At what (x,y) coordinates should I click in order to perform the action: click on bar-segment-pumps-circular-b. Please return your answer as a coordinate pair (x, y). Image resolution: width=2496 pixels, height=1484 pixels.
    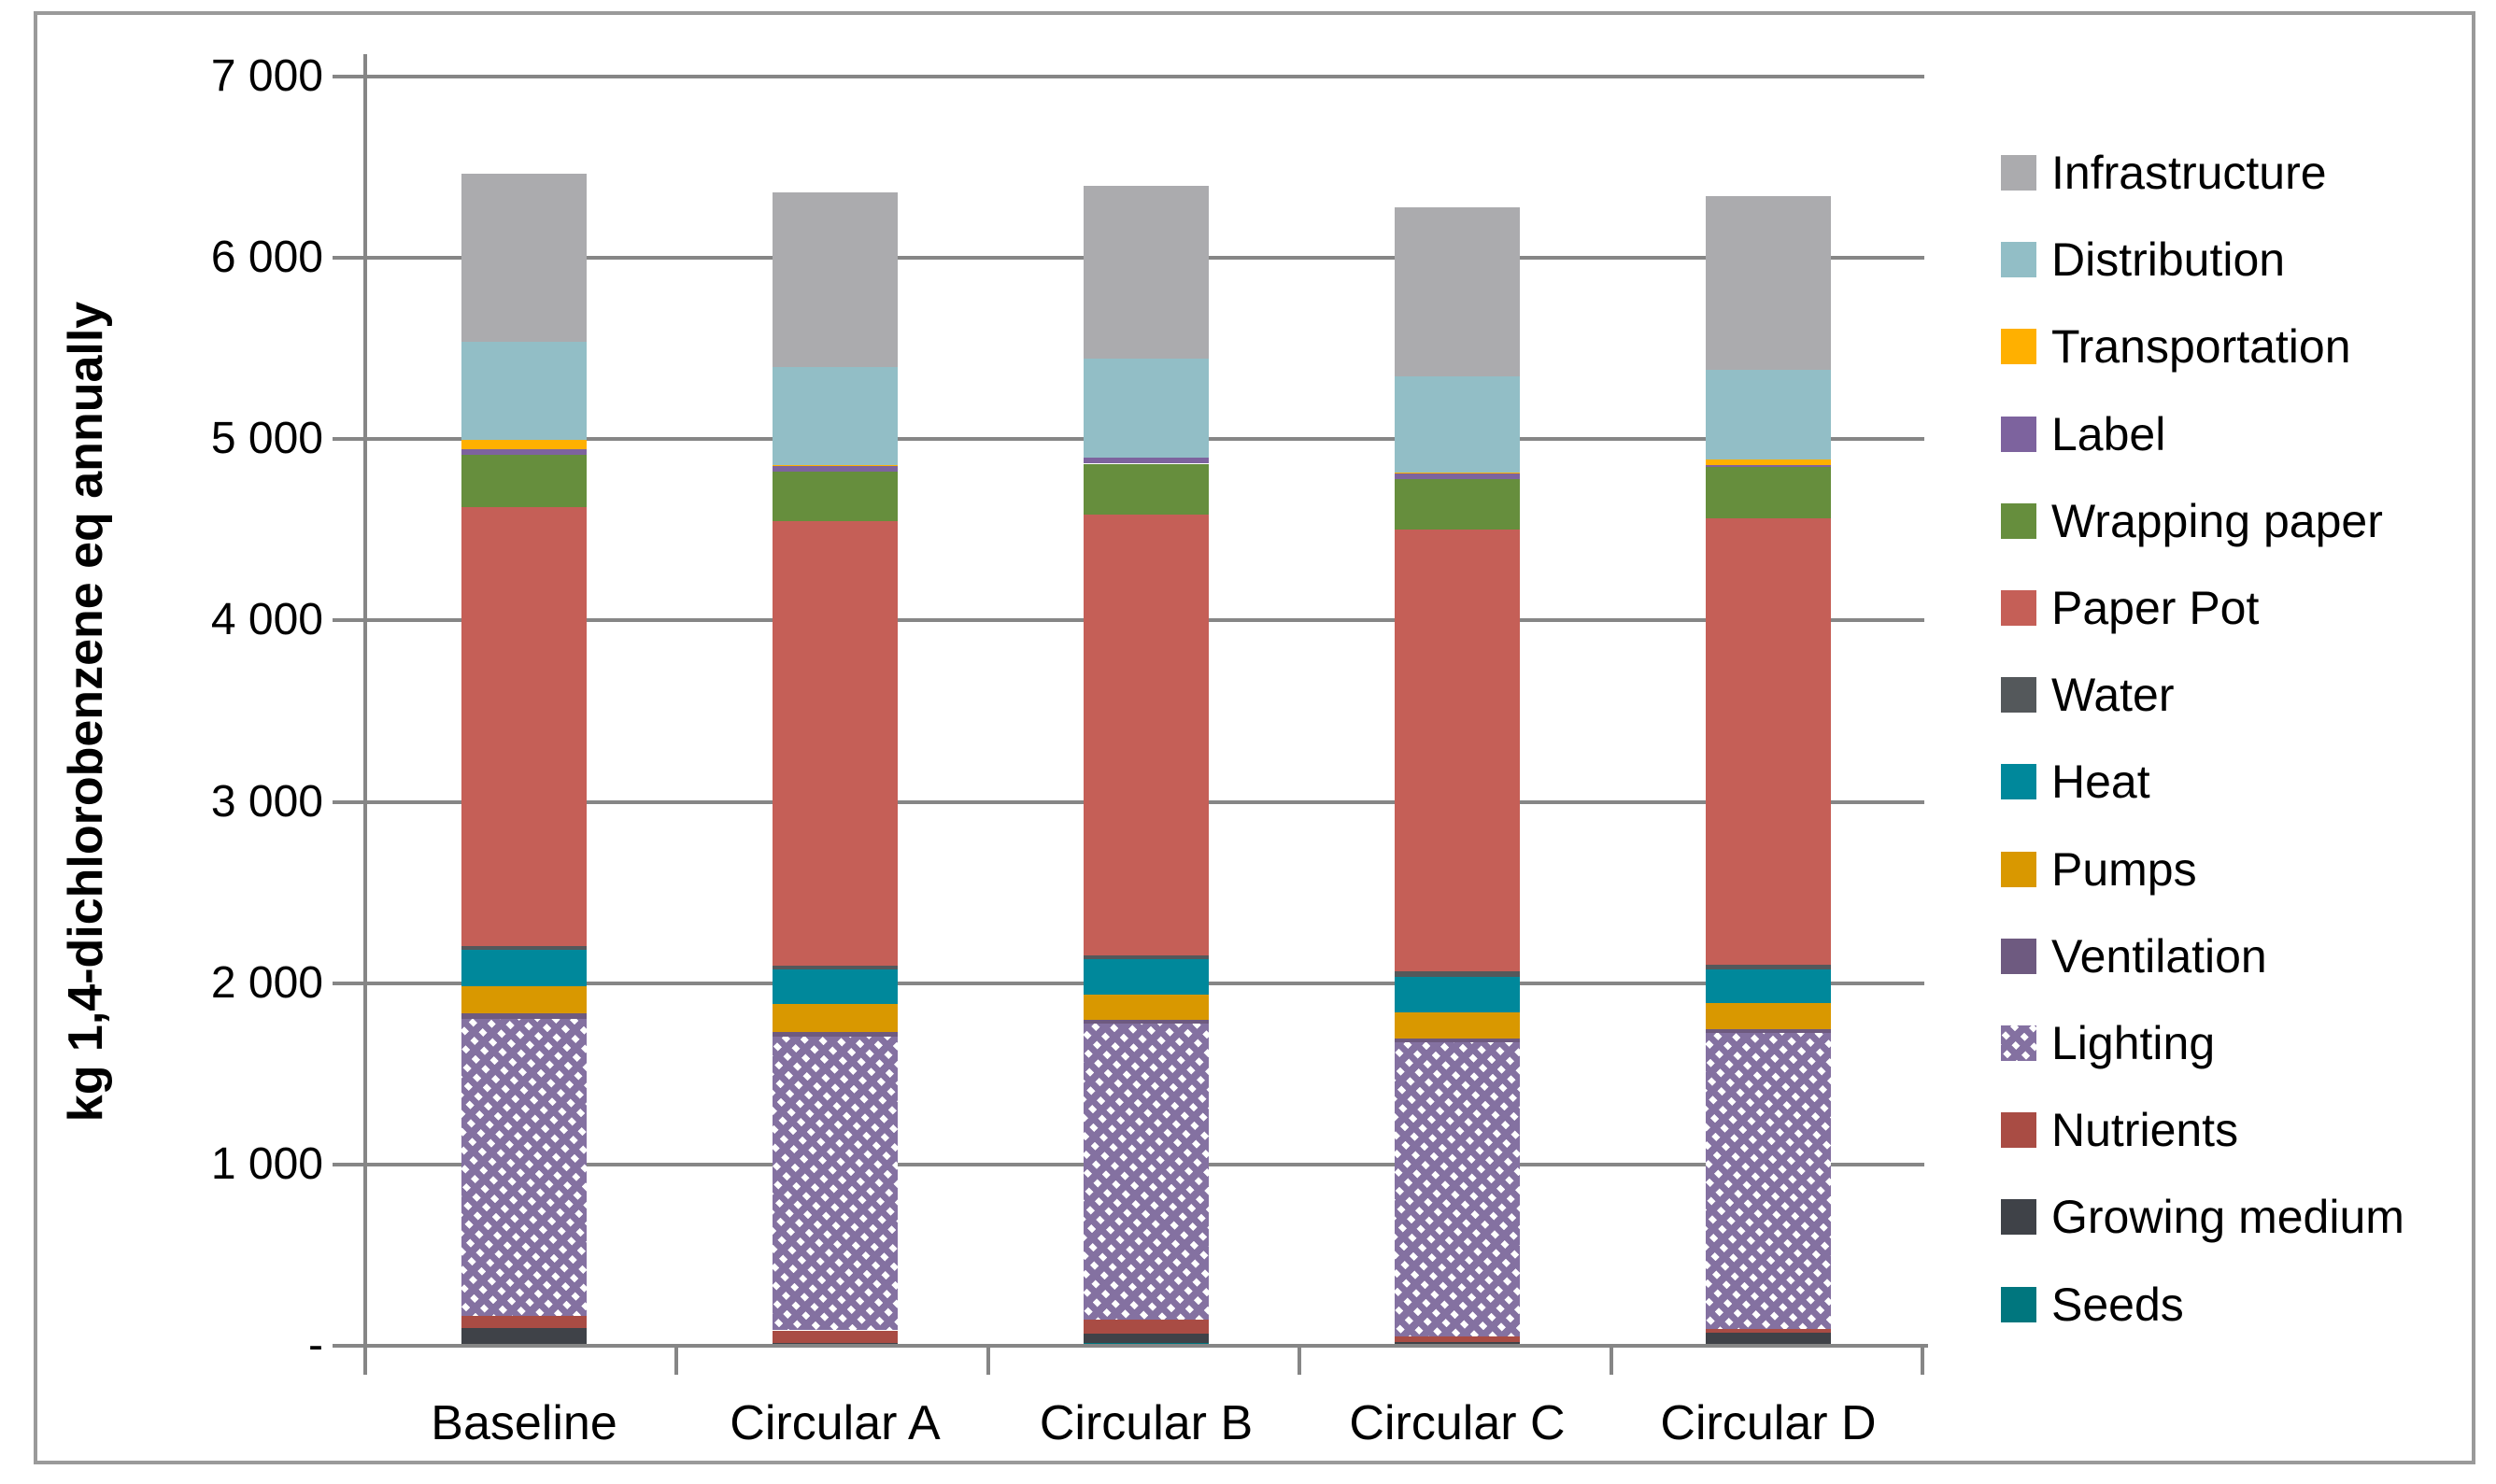
    Looking at the image, I should click on (1146, 1007).